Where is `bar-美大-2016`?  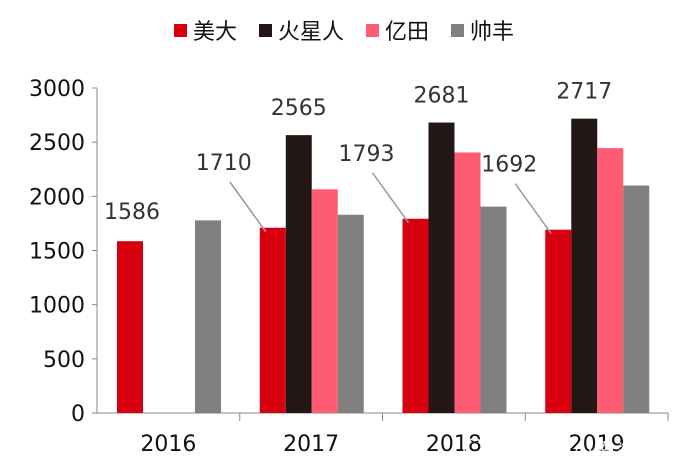
bar-美大-2016 is located at coordinates (130, 327).